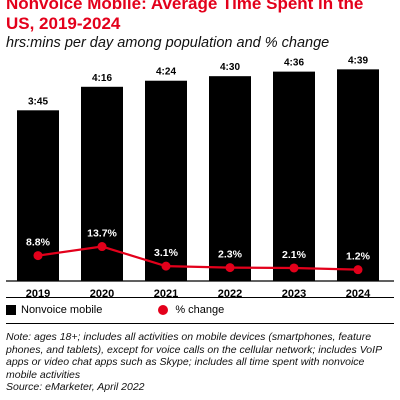 This screenshot has height=400, width=400. What do you see at coordinates (294, 176) in the screenshot?
I see `bar-2023` at bounding box center [294, 176].